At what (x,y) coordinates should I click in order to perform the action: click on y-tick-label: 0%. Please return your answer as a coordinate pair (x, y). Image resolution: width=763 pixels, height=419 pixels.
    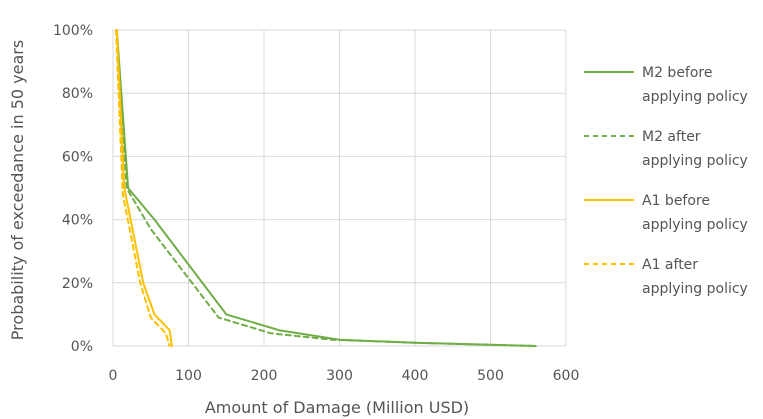
    Looking at the image, I should click on (82, 347).